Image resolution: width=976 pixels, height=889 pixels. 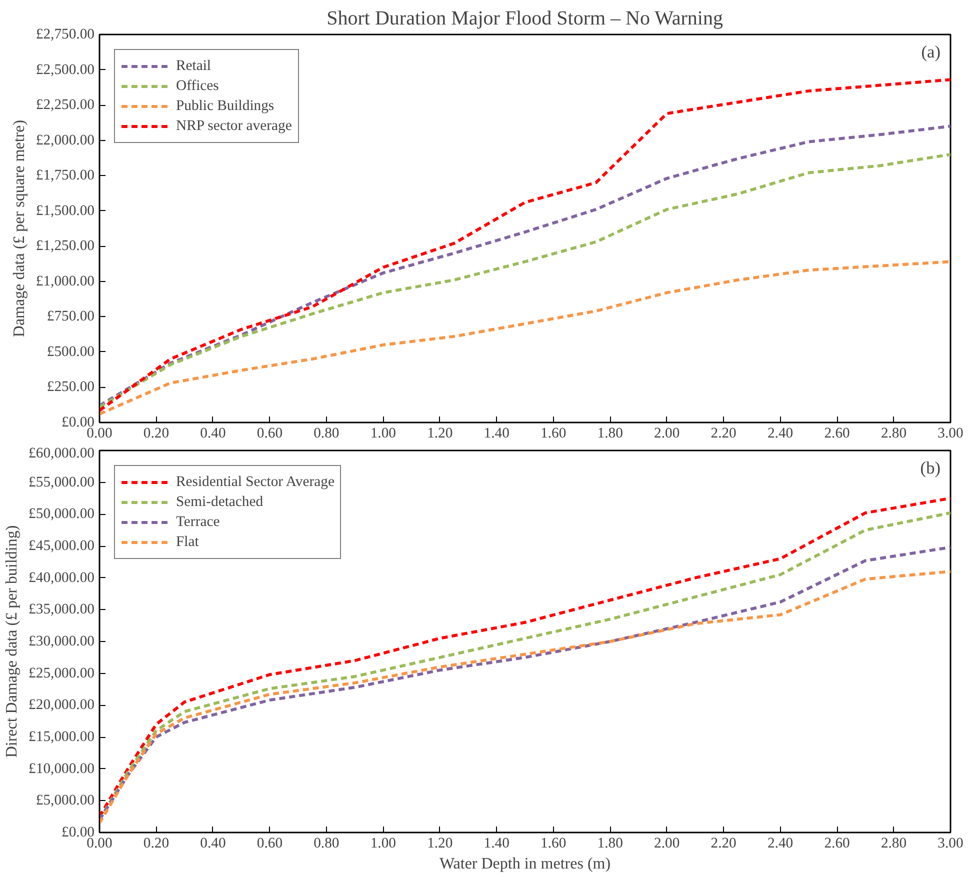 I want to click on y-tick-label: £45,000.00, so click(x=61, y=546).